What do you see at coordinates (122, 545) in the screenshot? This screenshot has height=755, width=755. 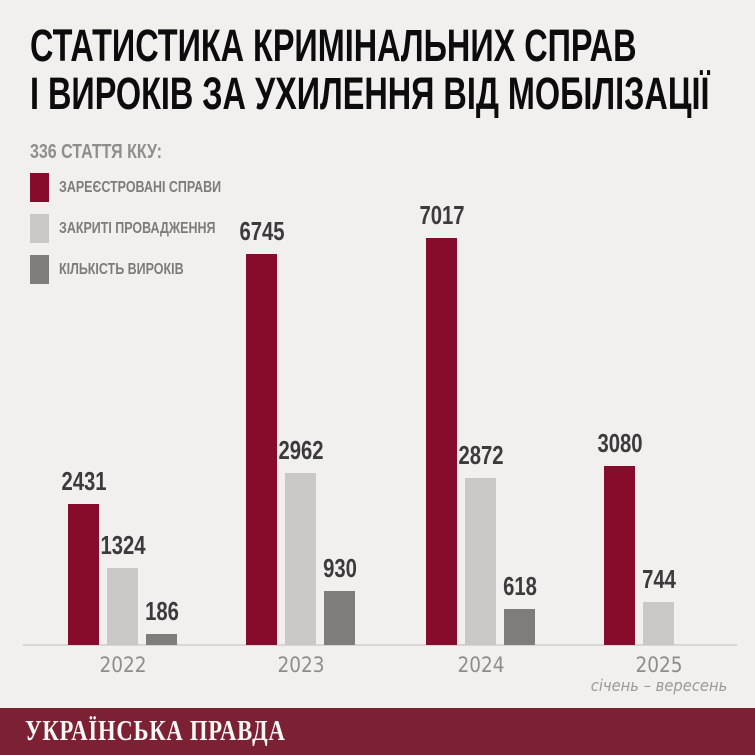 I see `bar-value-label: 1324` at bounding box center [122, 545].